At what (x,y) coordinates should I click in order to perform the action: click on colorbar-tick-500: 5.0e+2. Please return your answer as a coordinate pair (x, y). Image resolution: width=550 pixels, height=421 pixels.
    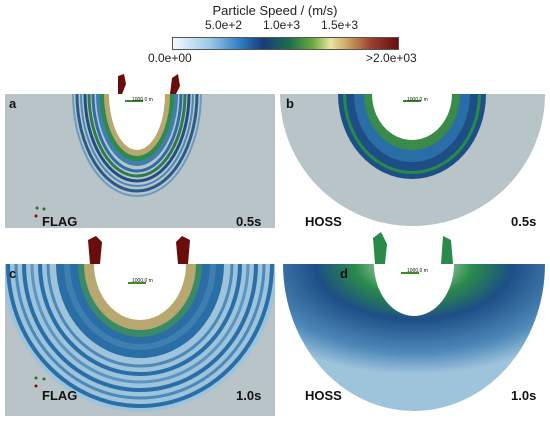
    Looking at the image, I should click on (224, 25).